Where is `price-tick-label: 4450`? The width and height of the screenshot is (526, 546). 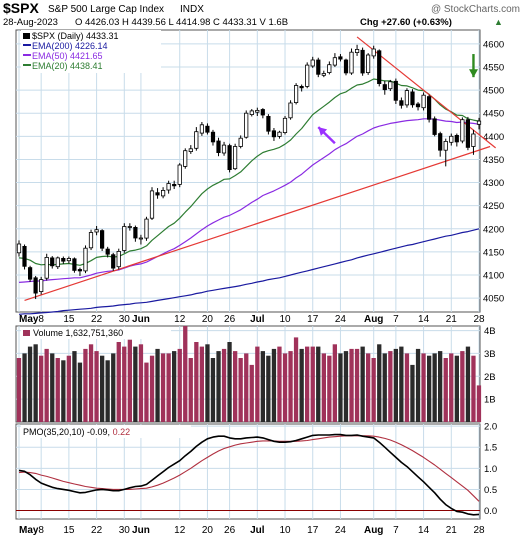 price-tick-label: 4450 is located at coordinates (493, 114).